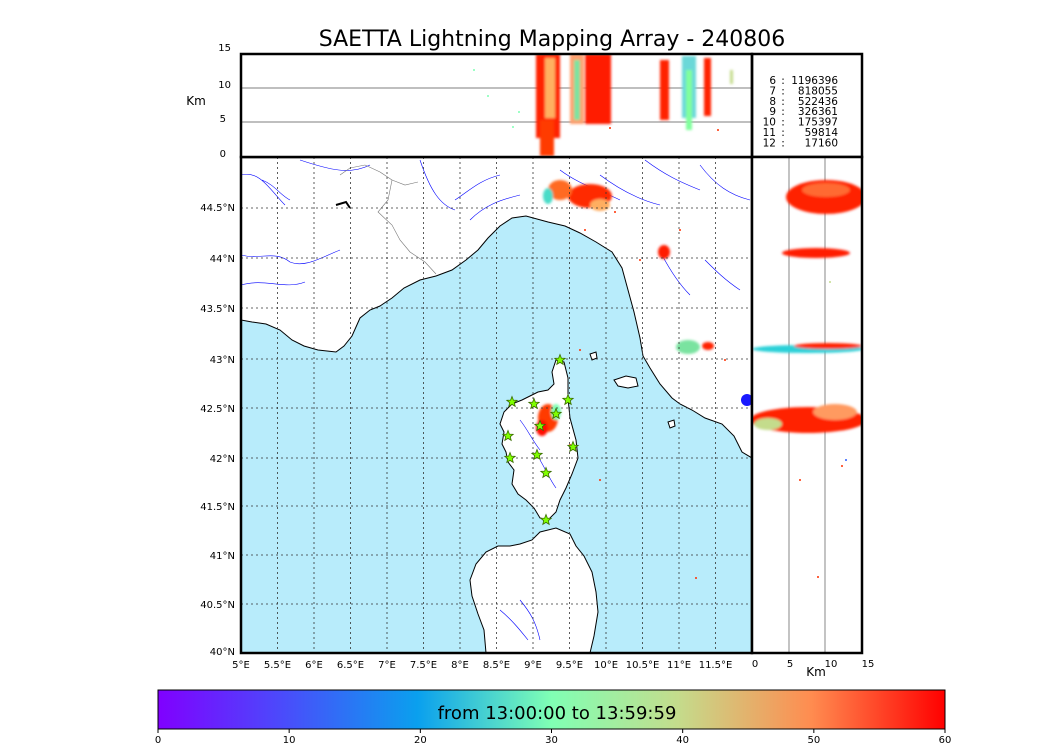  I want to click on sardinia-island, so click(534, 590).